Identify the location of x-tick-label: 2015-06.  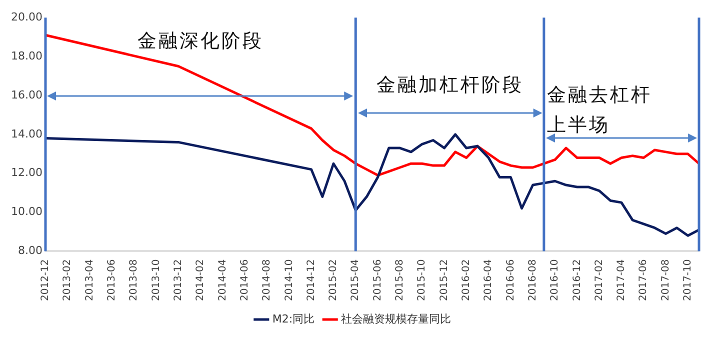
(378, 280).